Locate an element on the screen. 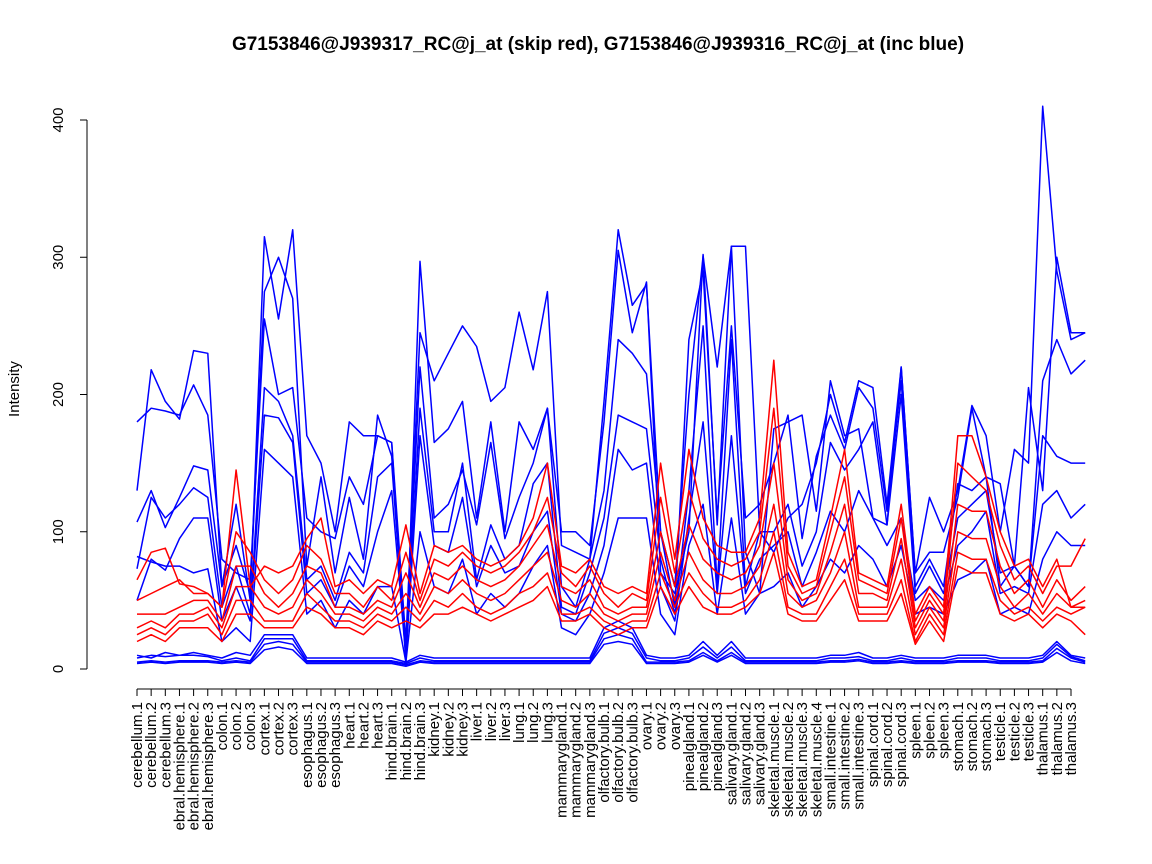  x-tick-label: ebral.hemisphere.3 is located at coordinates (208, 766).